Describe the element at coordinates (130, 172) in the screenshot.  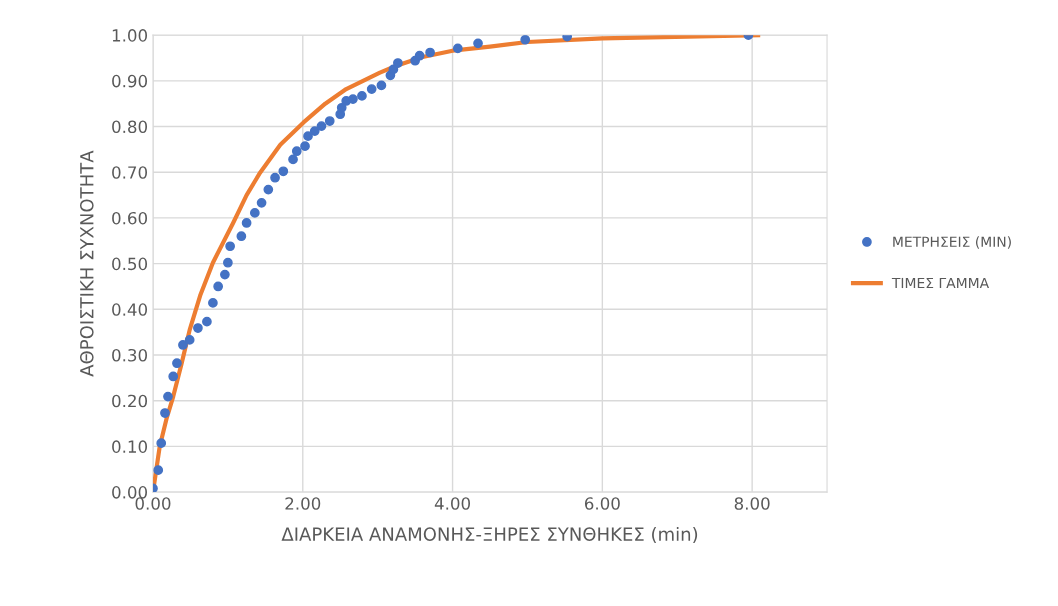
I see `y-tick-label: 0.70` at that location.